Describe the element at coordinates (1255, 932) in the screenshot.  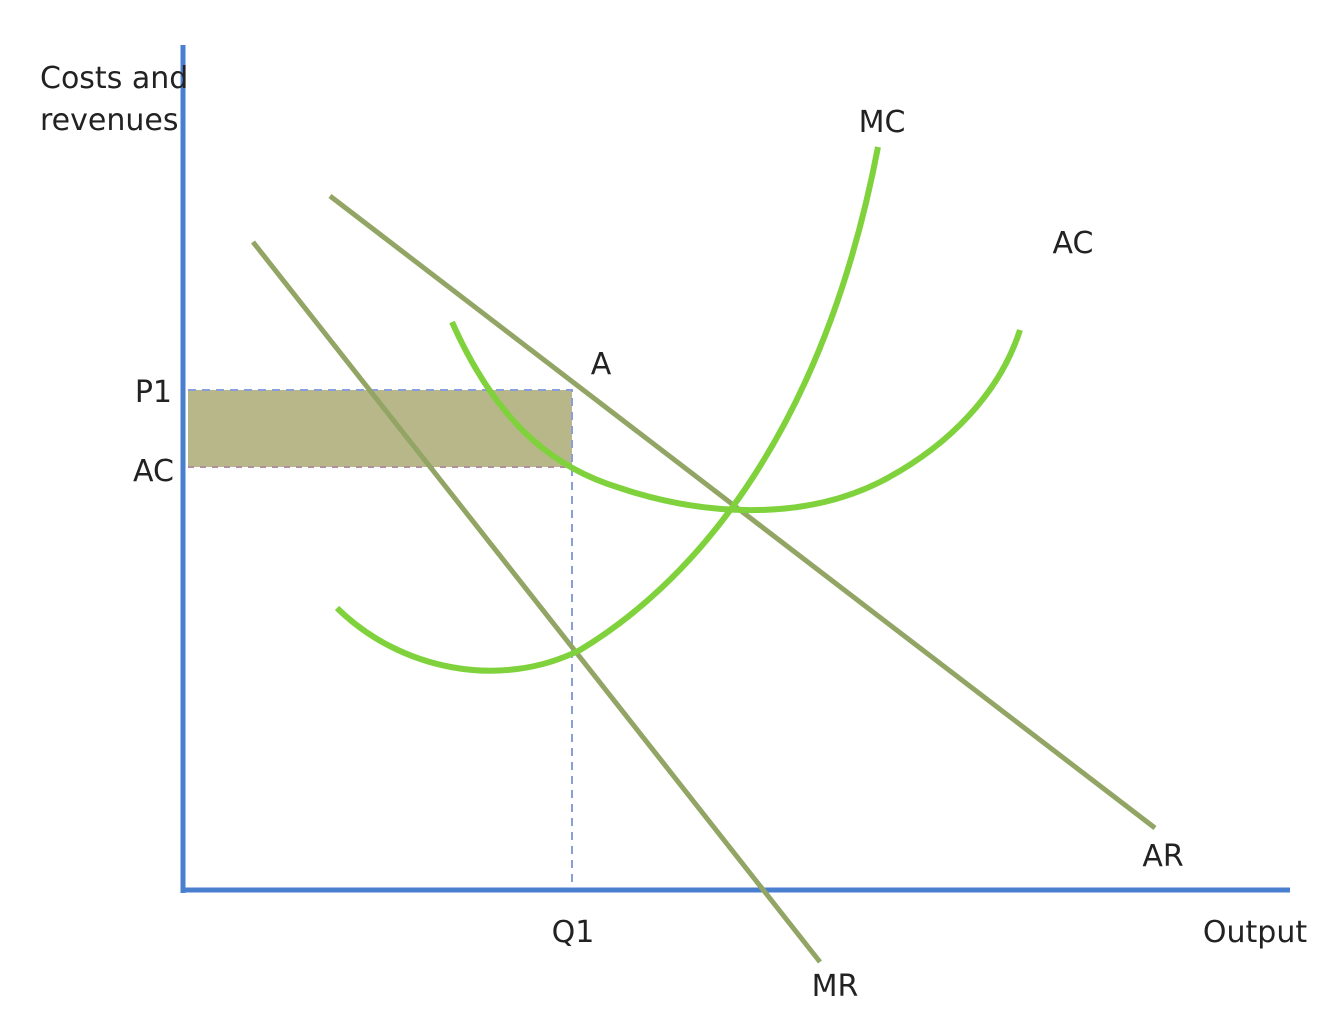
I see `x-axis-label: Output` at that location.